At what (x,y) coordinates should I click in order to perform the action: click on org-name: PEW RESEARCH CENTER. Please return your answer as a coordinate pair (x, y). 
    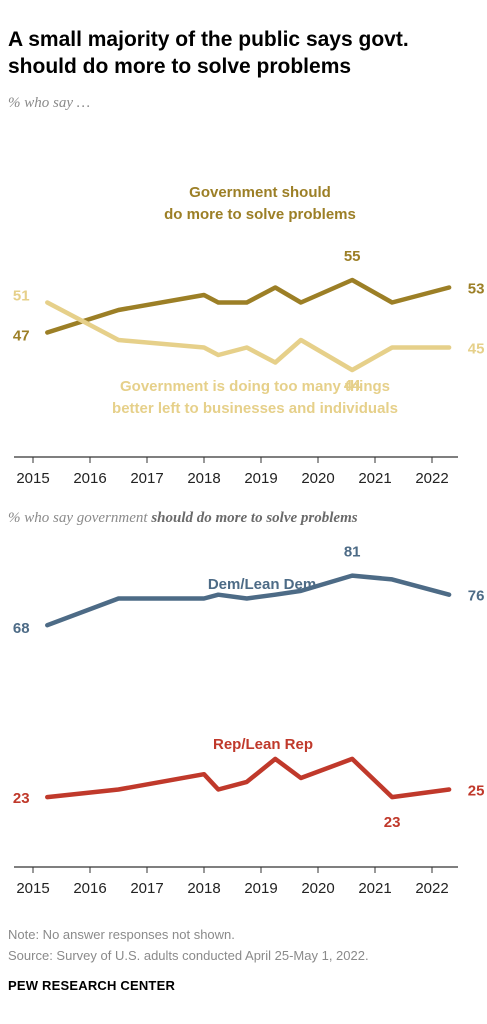
    Looking at the image, I should click on (92, 985).